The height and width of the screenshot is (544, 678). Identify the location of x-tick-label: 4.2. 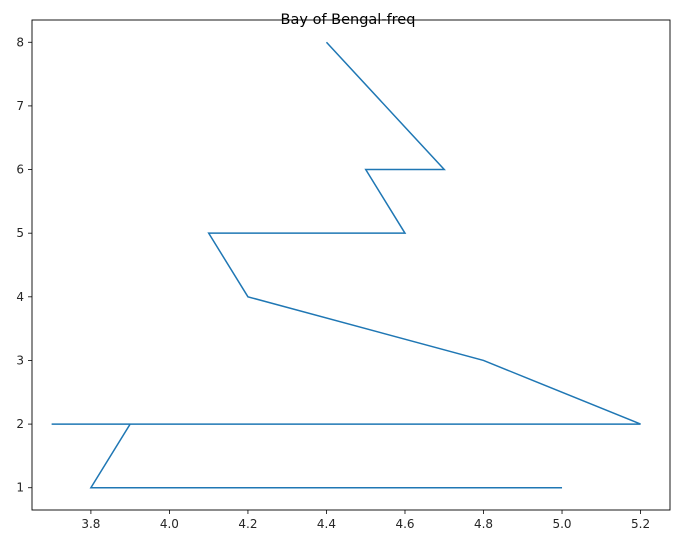
(247, 524).